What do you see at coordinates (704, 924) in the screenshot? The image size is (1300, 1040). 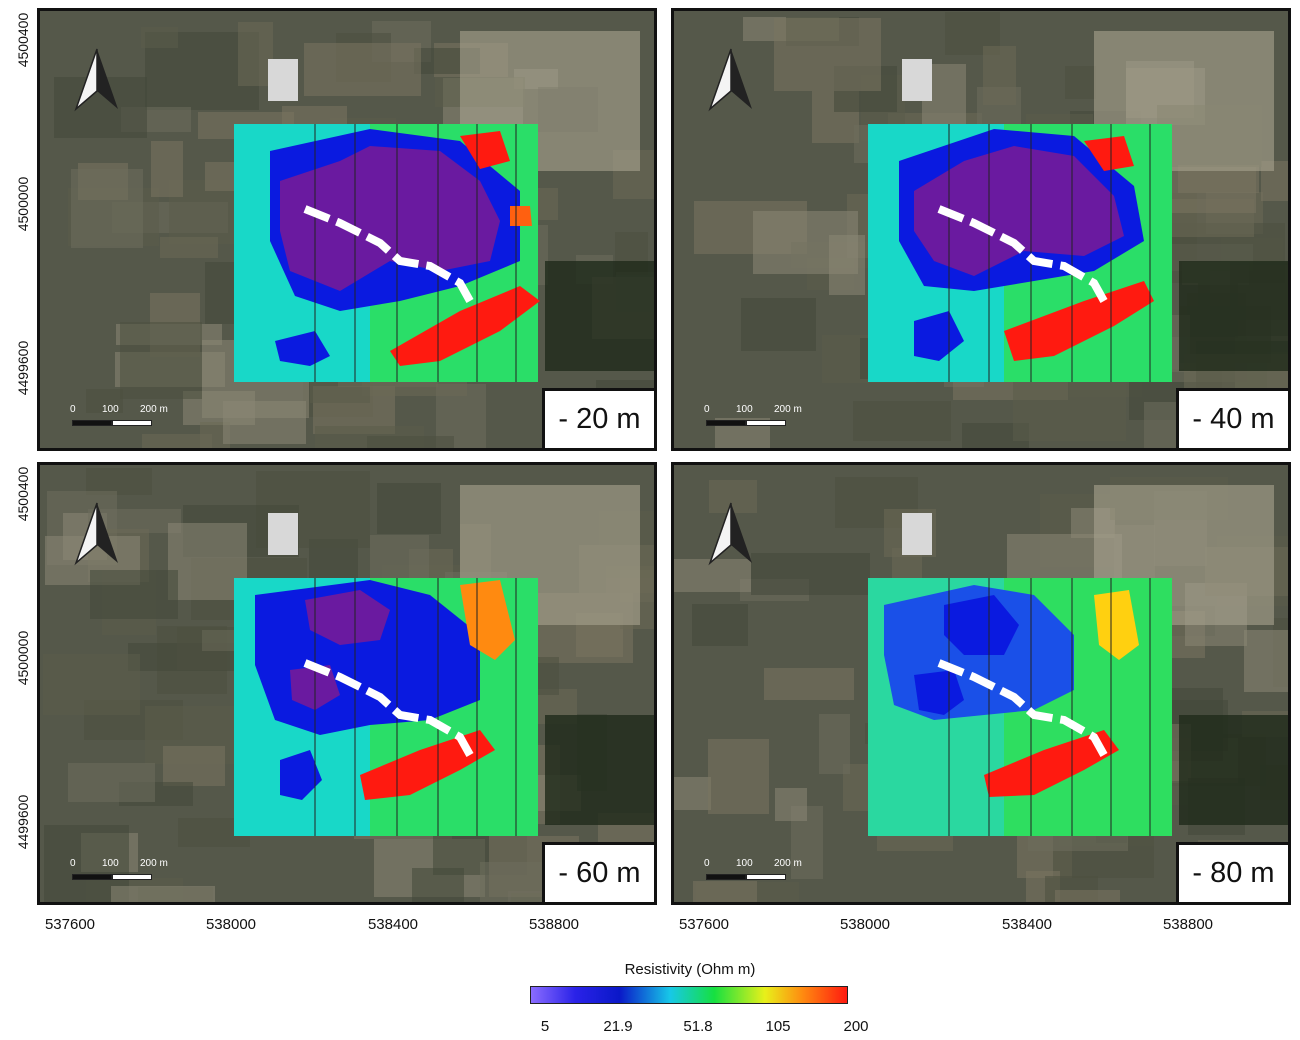 I see `x-tick-label: 537600` at bounding box center [704, 924].